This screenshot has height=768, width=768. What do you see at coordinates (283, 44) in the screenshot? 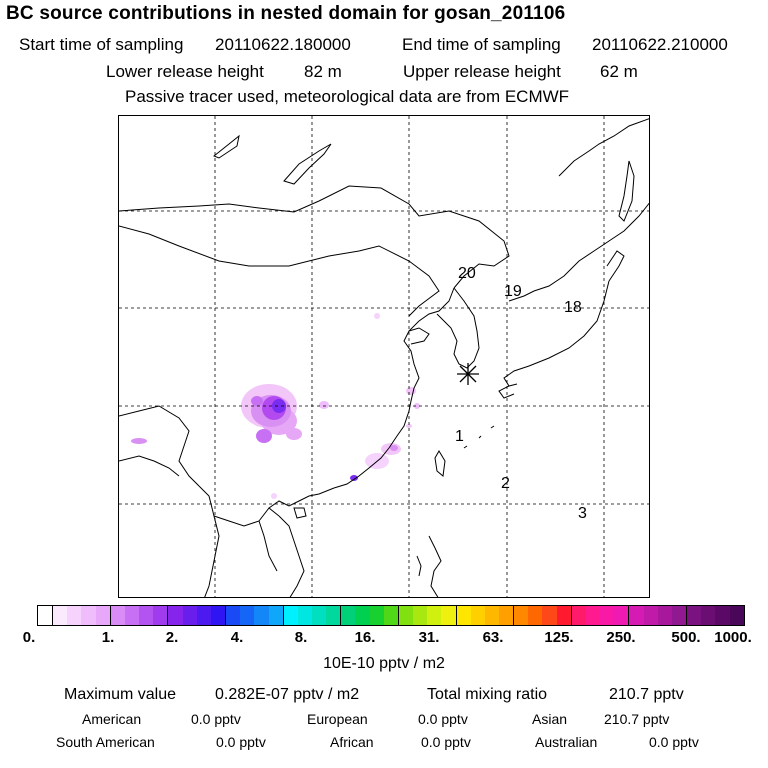
I see `start-time-value: 20110622.180000` at bounding box center [283, 44].